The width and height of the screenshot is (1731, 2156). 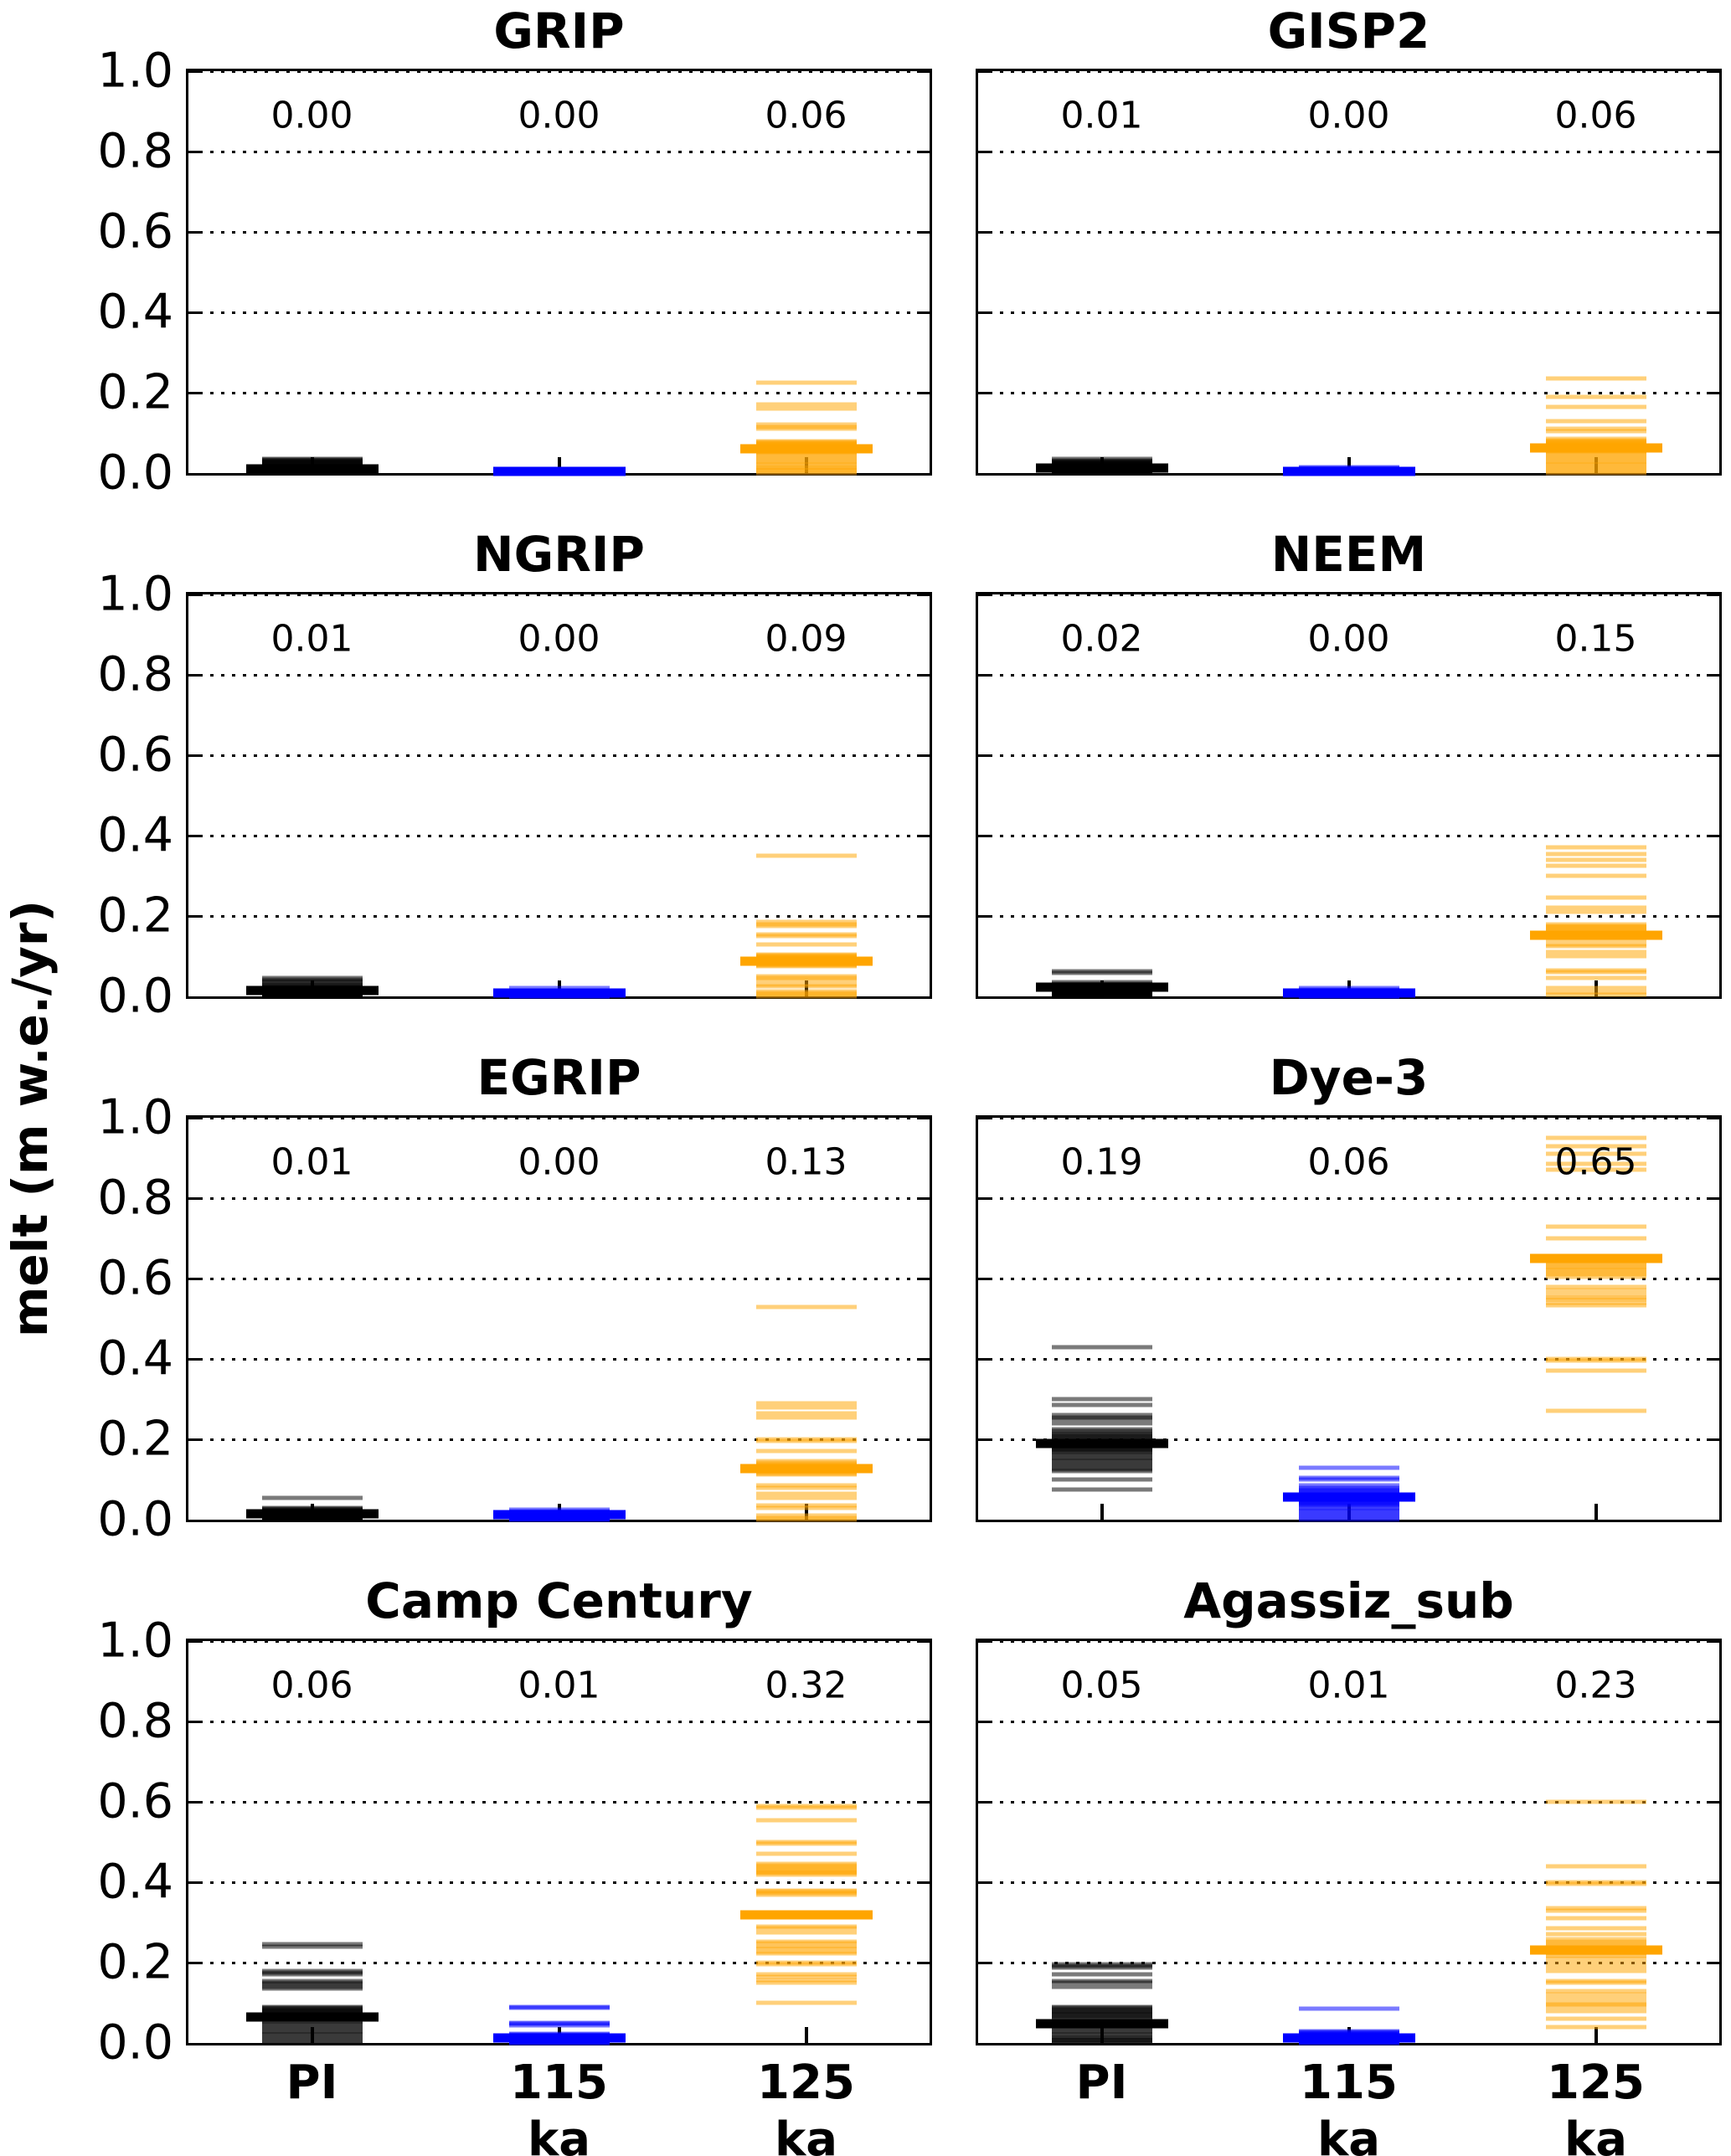 What do you see at coordinates (1349, 1077) in the screenshot?
I see `panel-title: Dye-3` at bounding box center [1349, 1077].